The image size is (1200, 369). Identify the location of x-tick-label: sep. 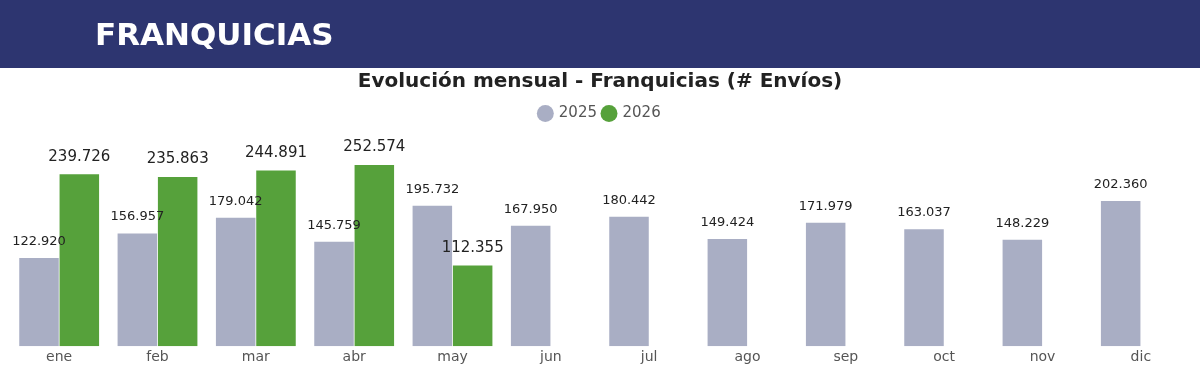
(846, 356).